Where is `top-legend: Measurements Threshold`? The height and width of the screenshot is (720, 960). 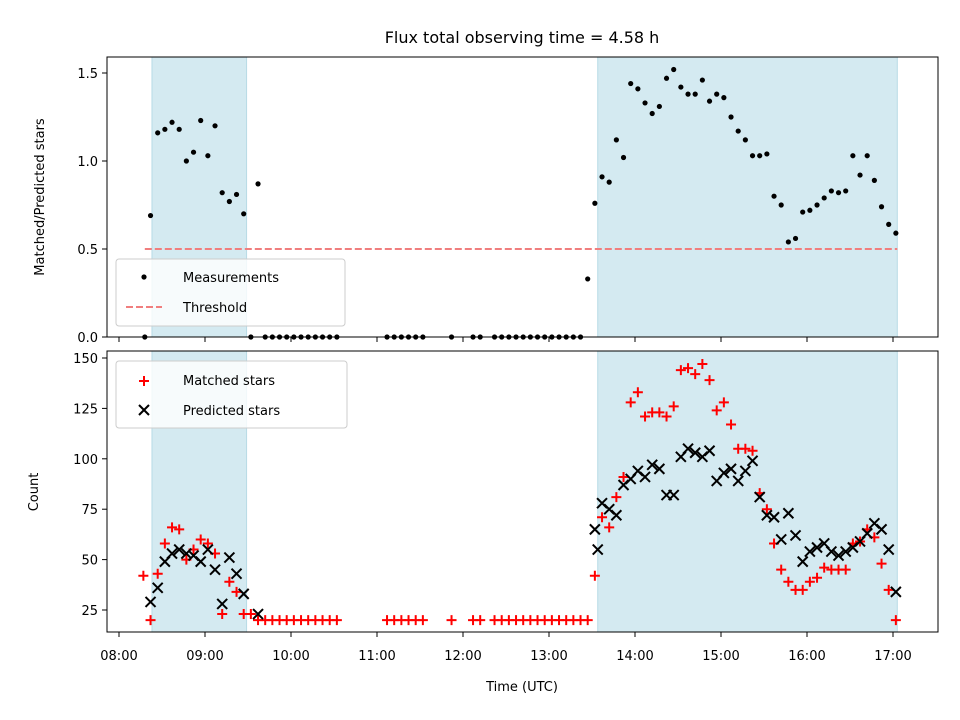 top-legend: Measurements Threshold is located at coordinates (230, 292).